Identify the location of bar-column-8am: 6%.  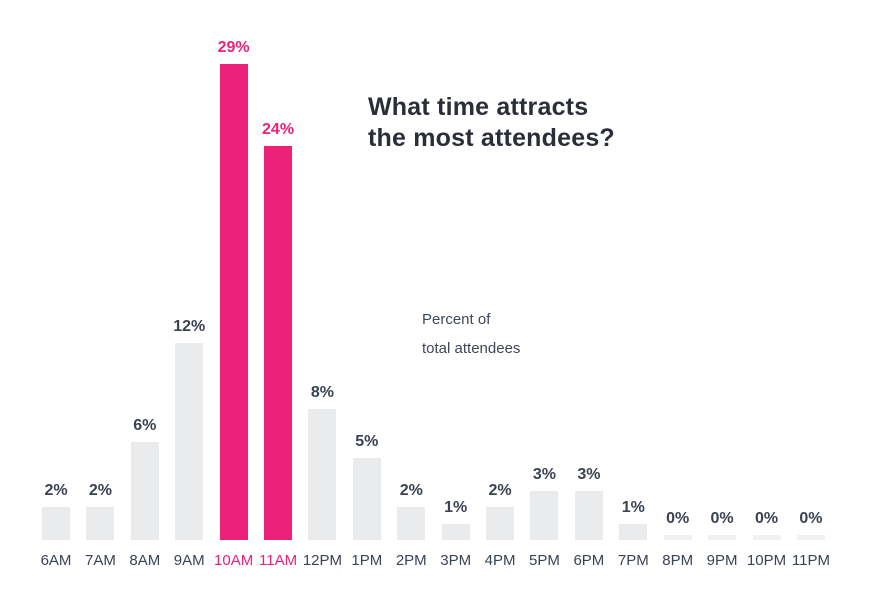
(144, 478).